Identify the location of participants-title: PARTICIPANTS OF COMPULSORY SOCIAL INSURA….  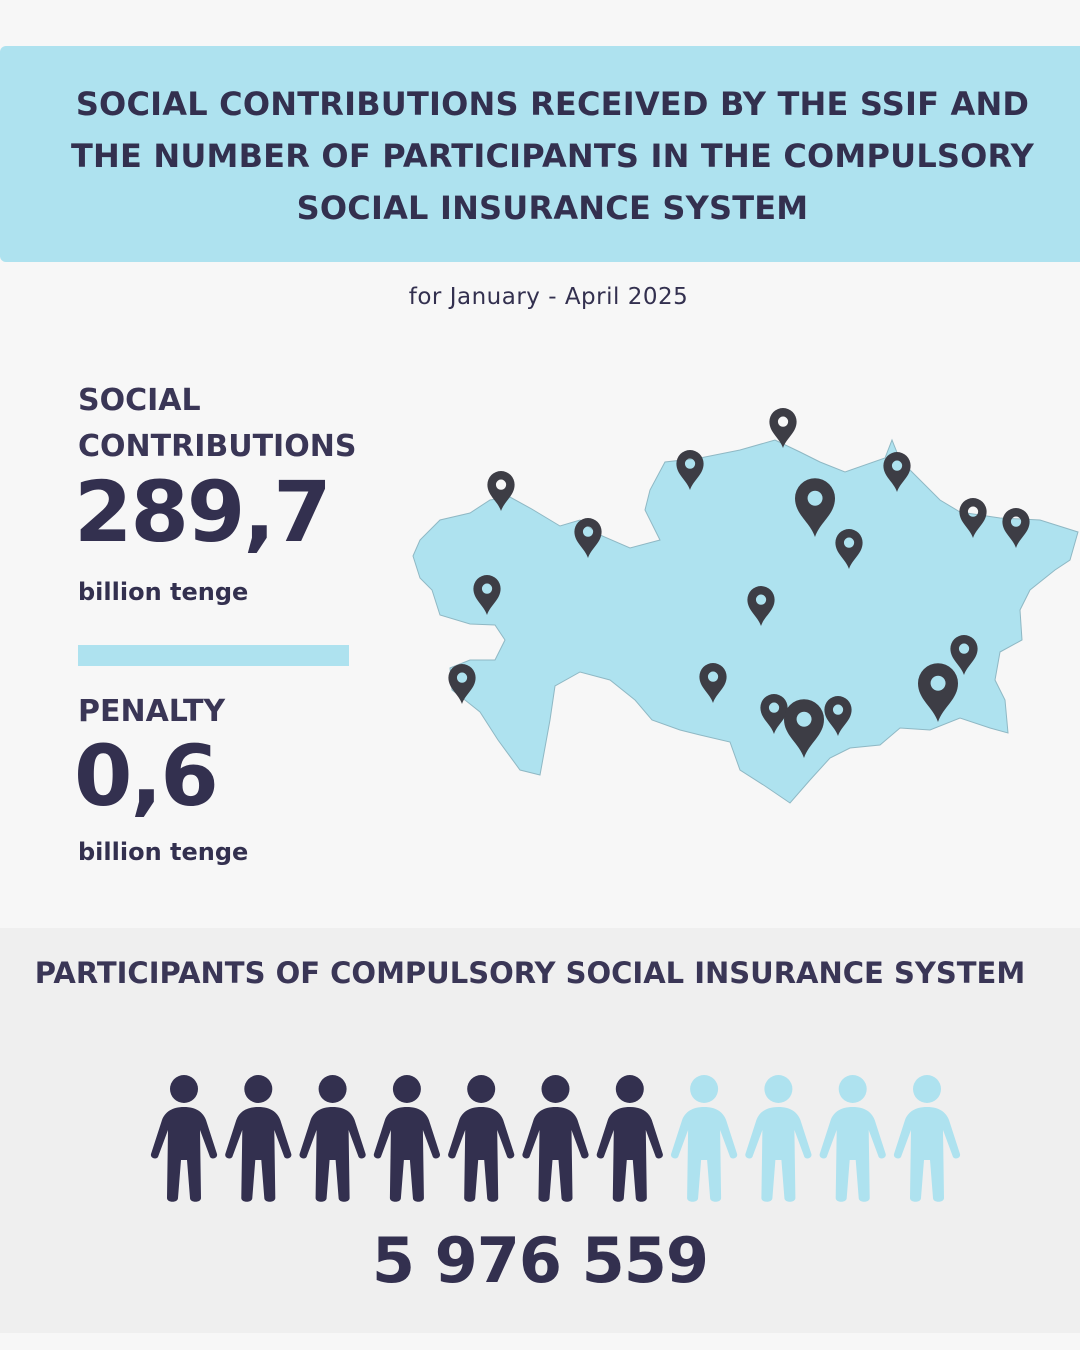
(530, 973).